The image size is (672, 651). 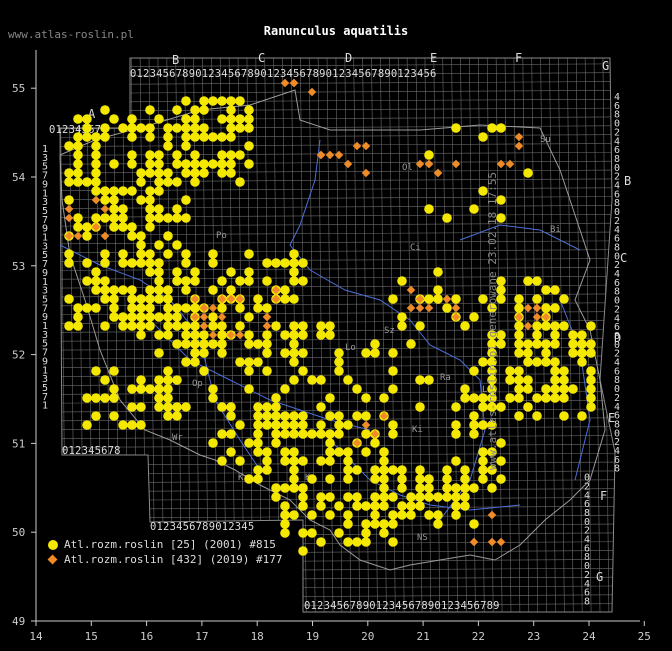 What do you see at coordinates (45, 255) in the screenshot?
I see `grid-digit-left: 5` at bounding box center [45, 255].